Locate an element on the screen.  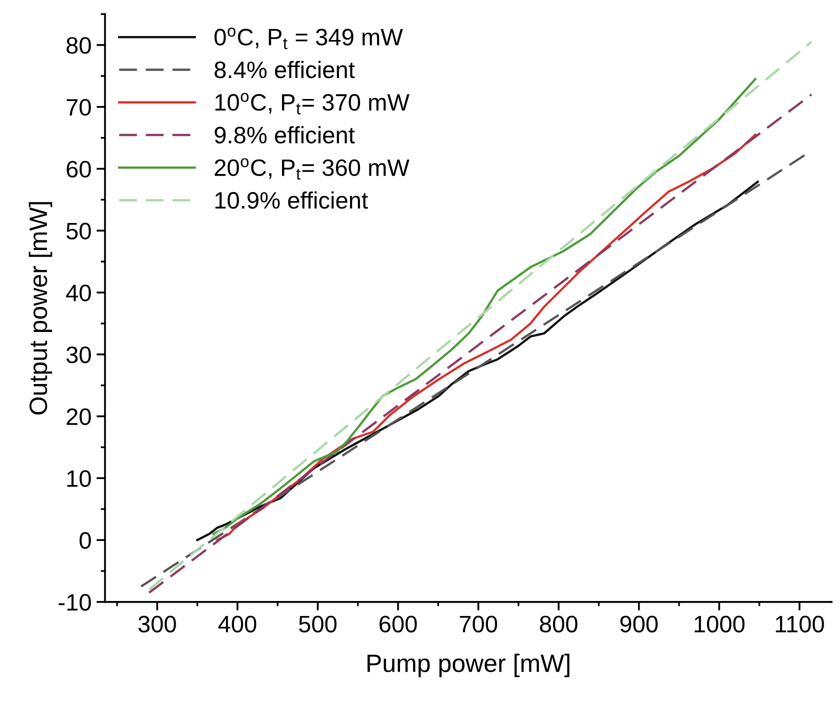
x-tick-label: 600 is located at coordinates (398, 624).